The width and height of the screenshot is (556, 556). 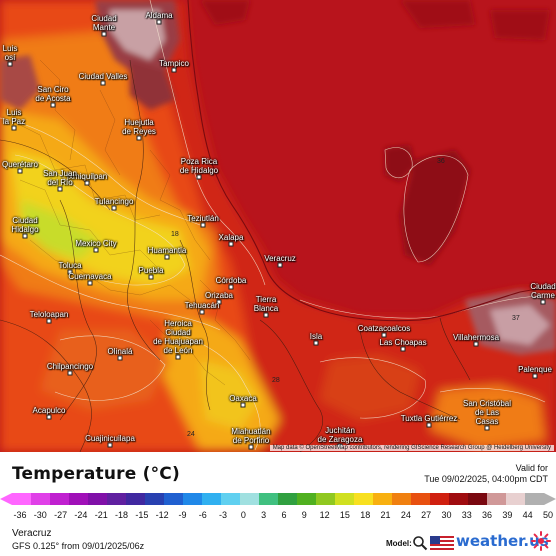 I want to click on colorbar-tick-label: -9, so click(x=182, y=515).